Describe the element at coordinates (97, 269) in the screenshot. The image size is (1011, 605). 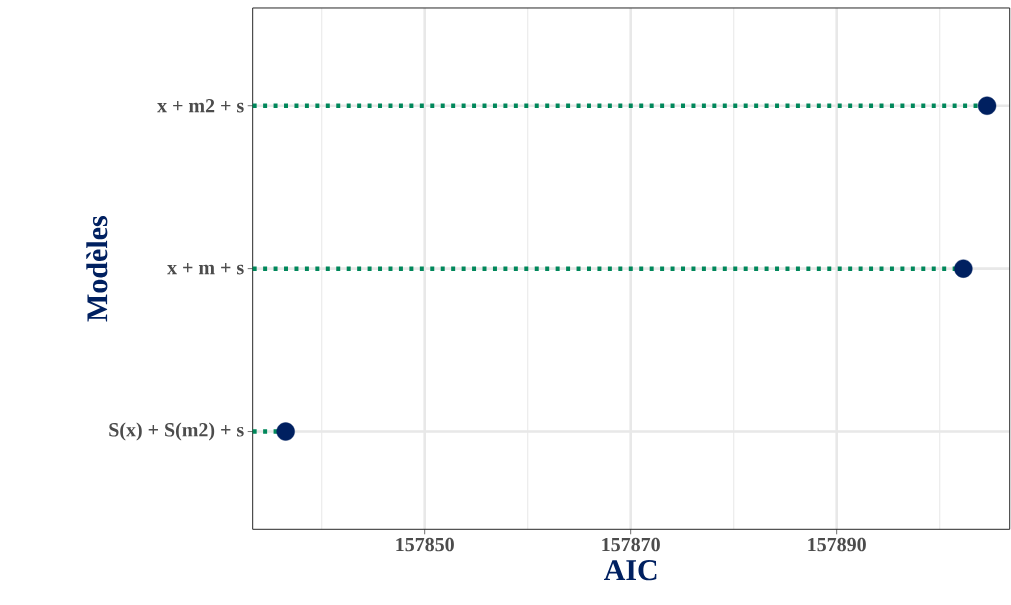
I see `y-axis-title: Modèles` at that location.